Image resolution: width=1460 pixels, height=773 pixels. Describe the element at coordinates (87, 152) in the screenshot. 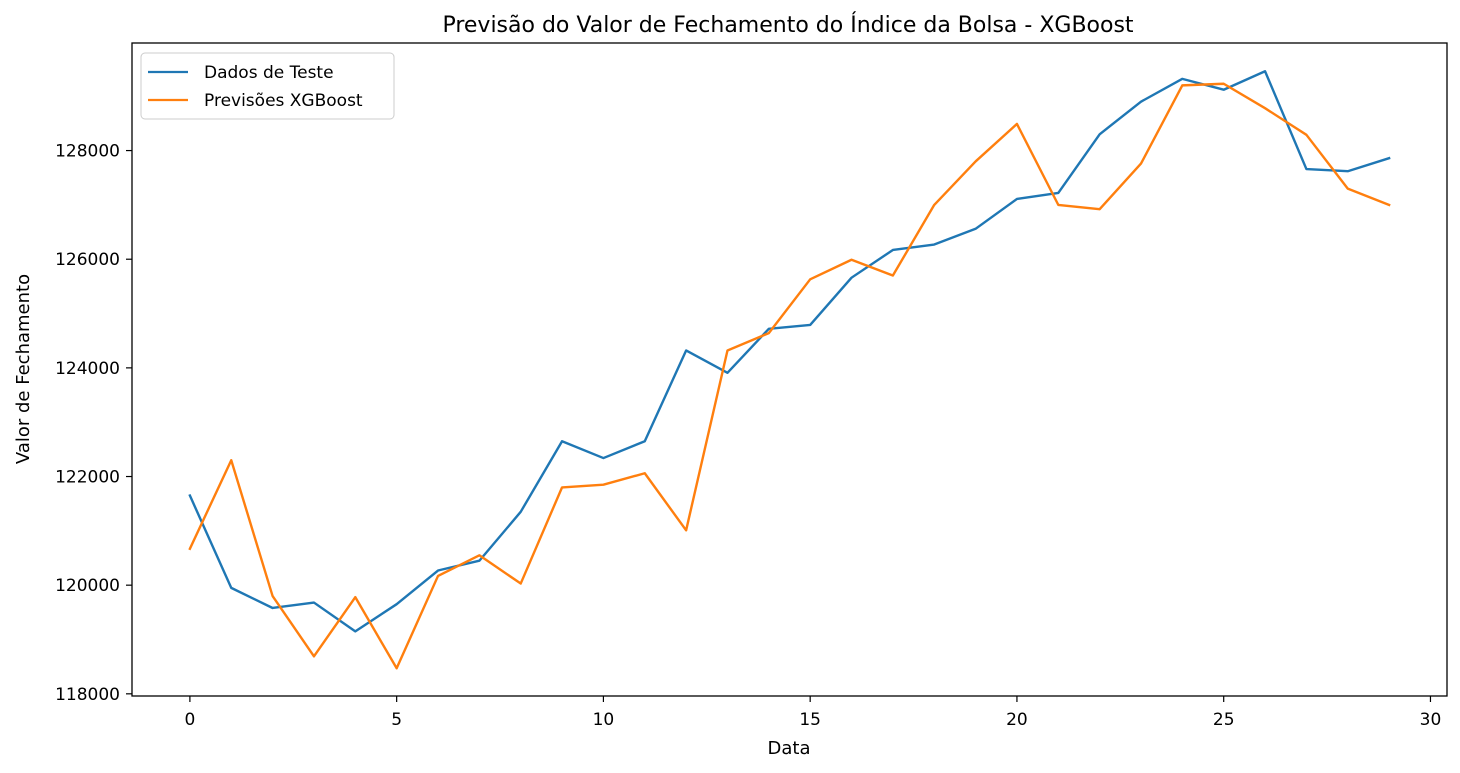

I see `y-tick-label: 128000` at that location.